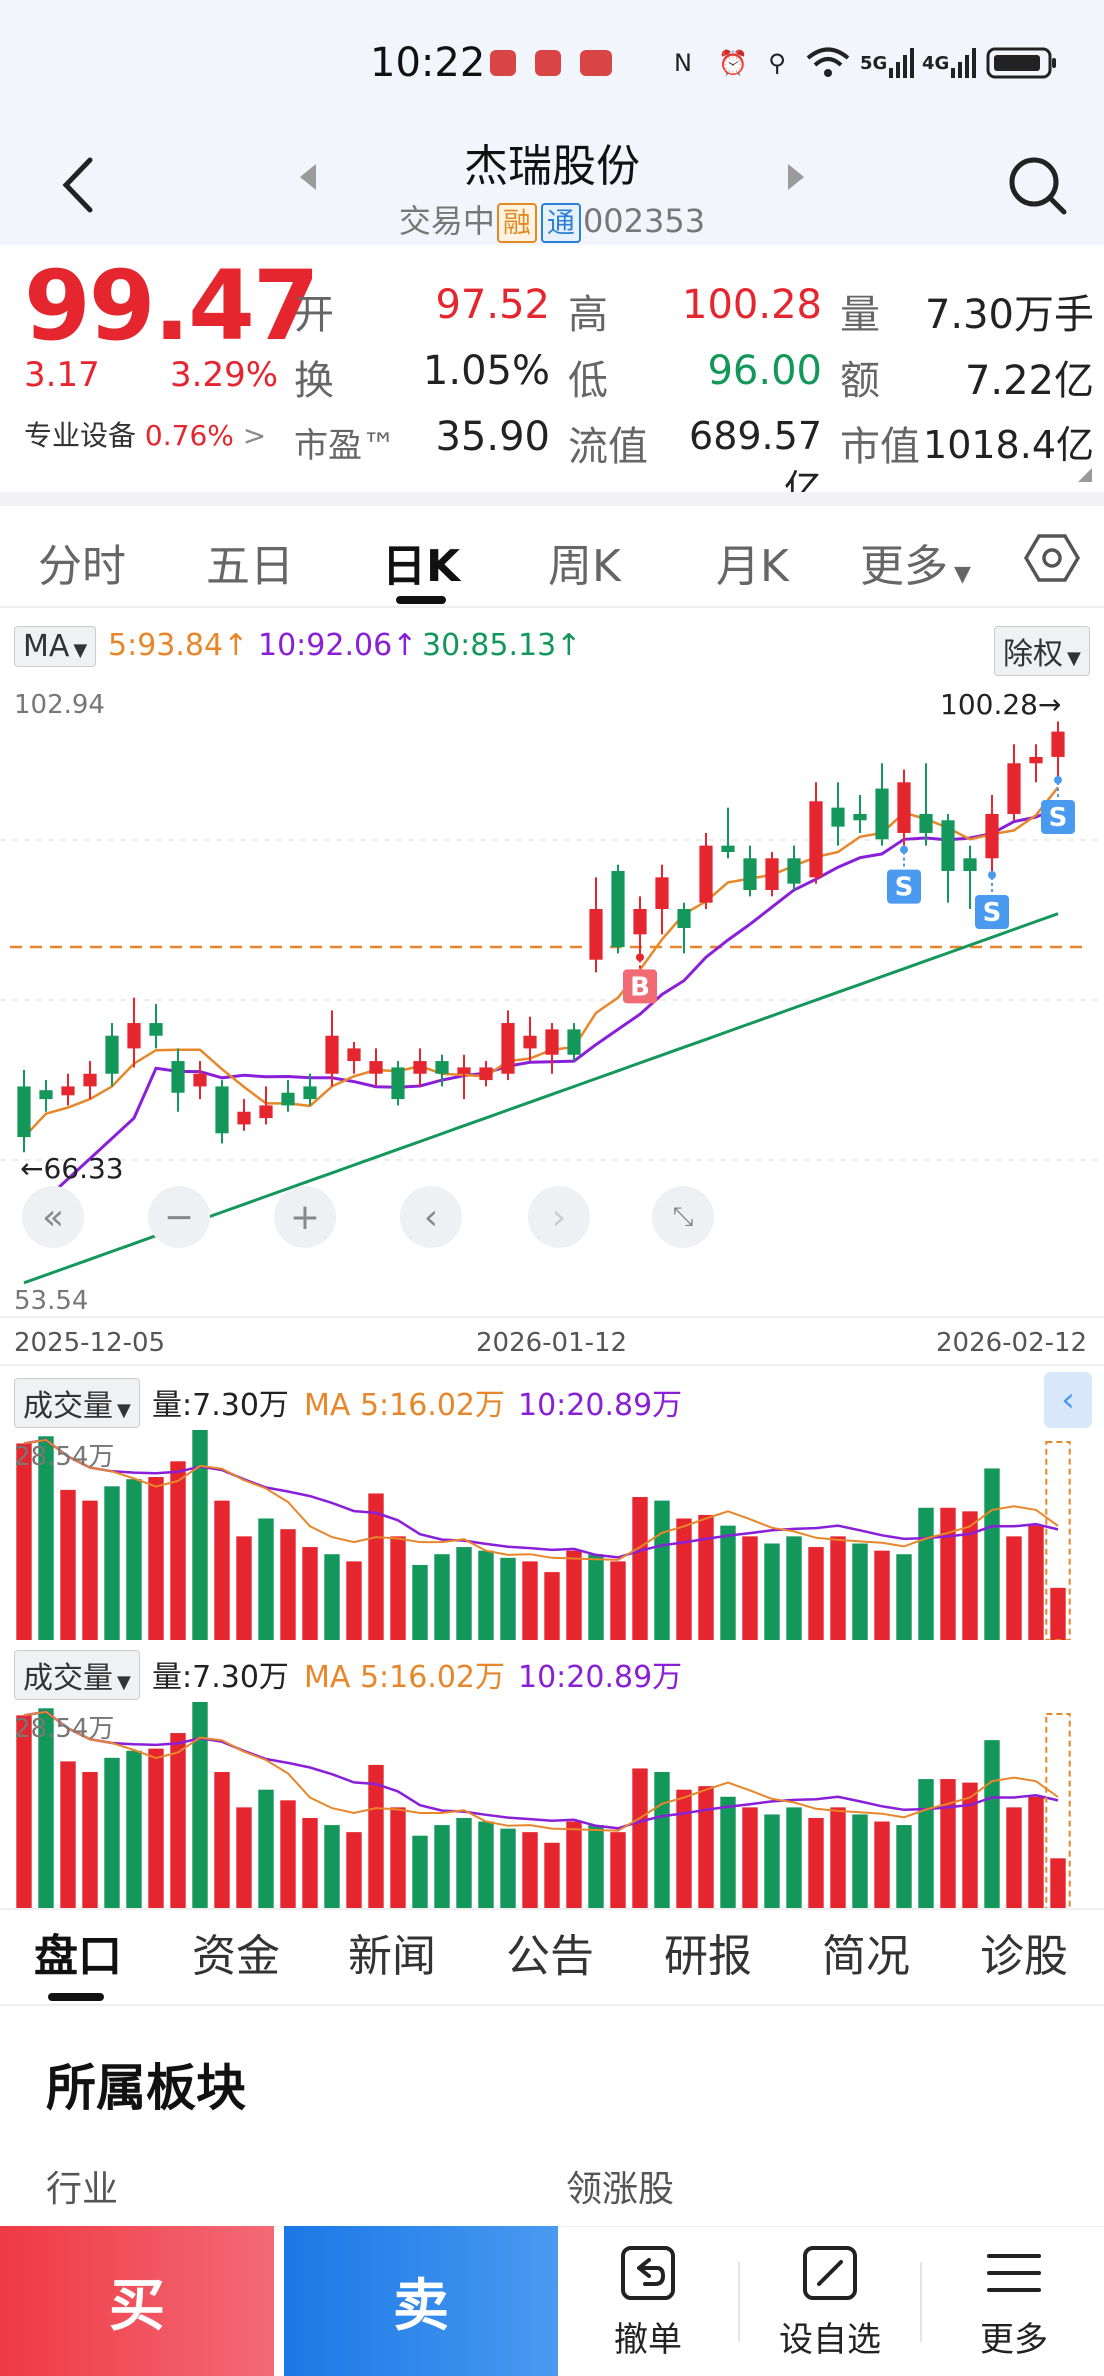 This screenshot has height=2376, width=1104. I want to click on scroll-right-button: ›, so click(559, 1217).